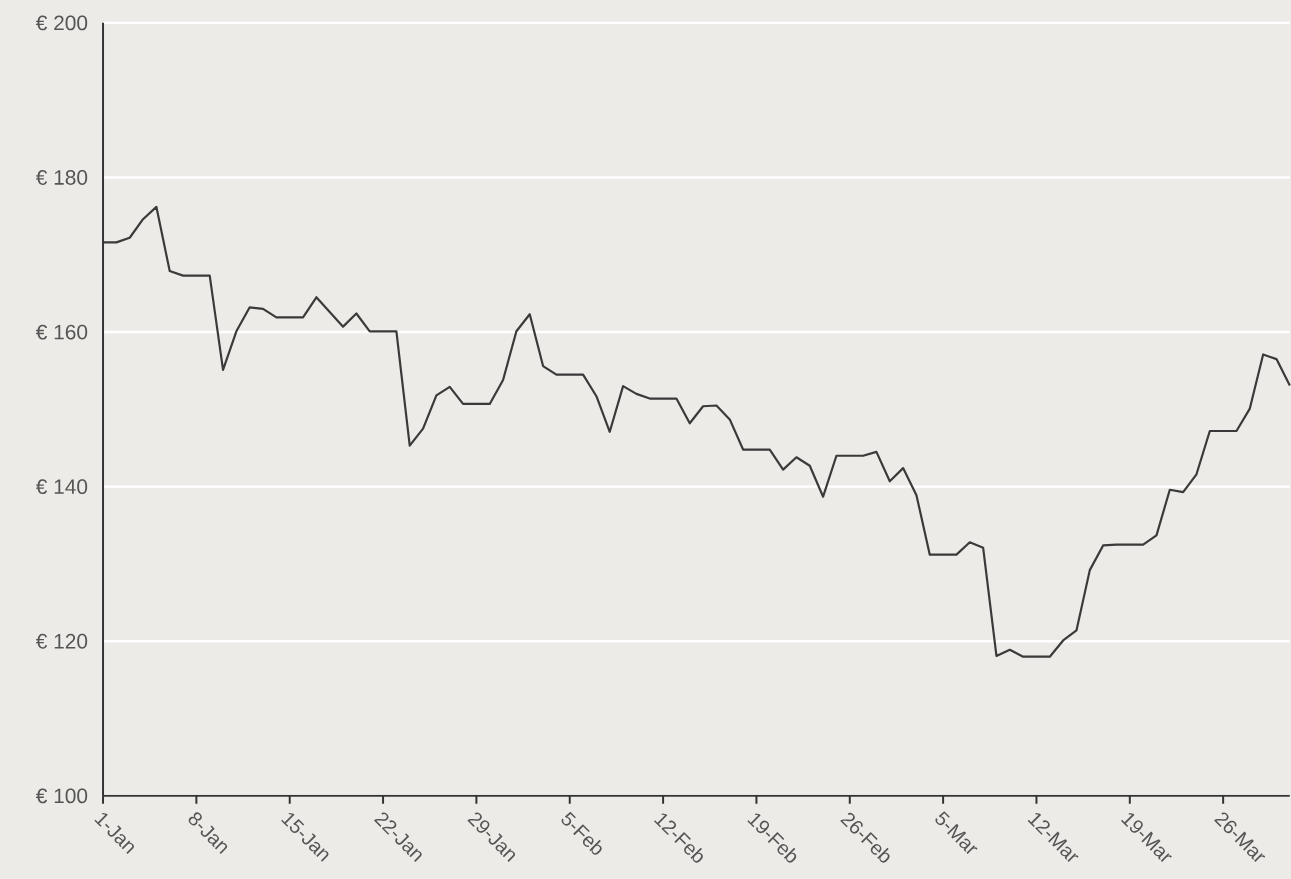  What do you see at coordinates (61, 23) in the screenshot?
I see `y-tick-label: € 200` at bounding box center [61, 23].